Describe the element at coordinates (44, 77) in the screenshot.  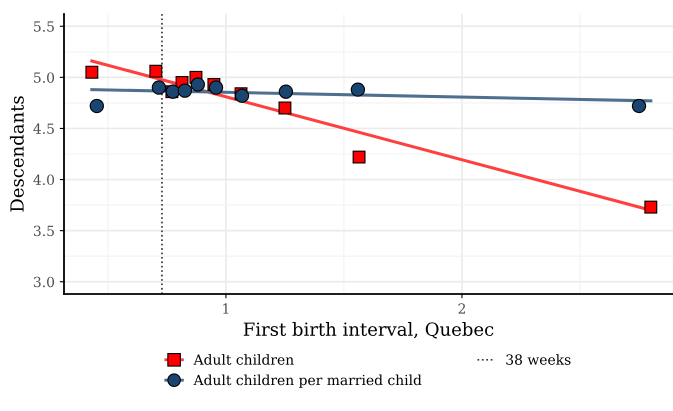
I see `y-tick-label: 5.0` at that location.